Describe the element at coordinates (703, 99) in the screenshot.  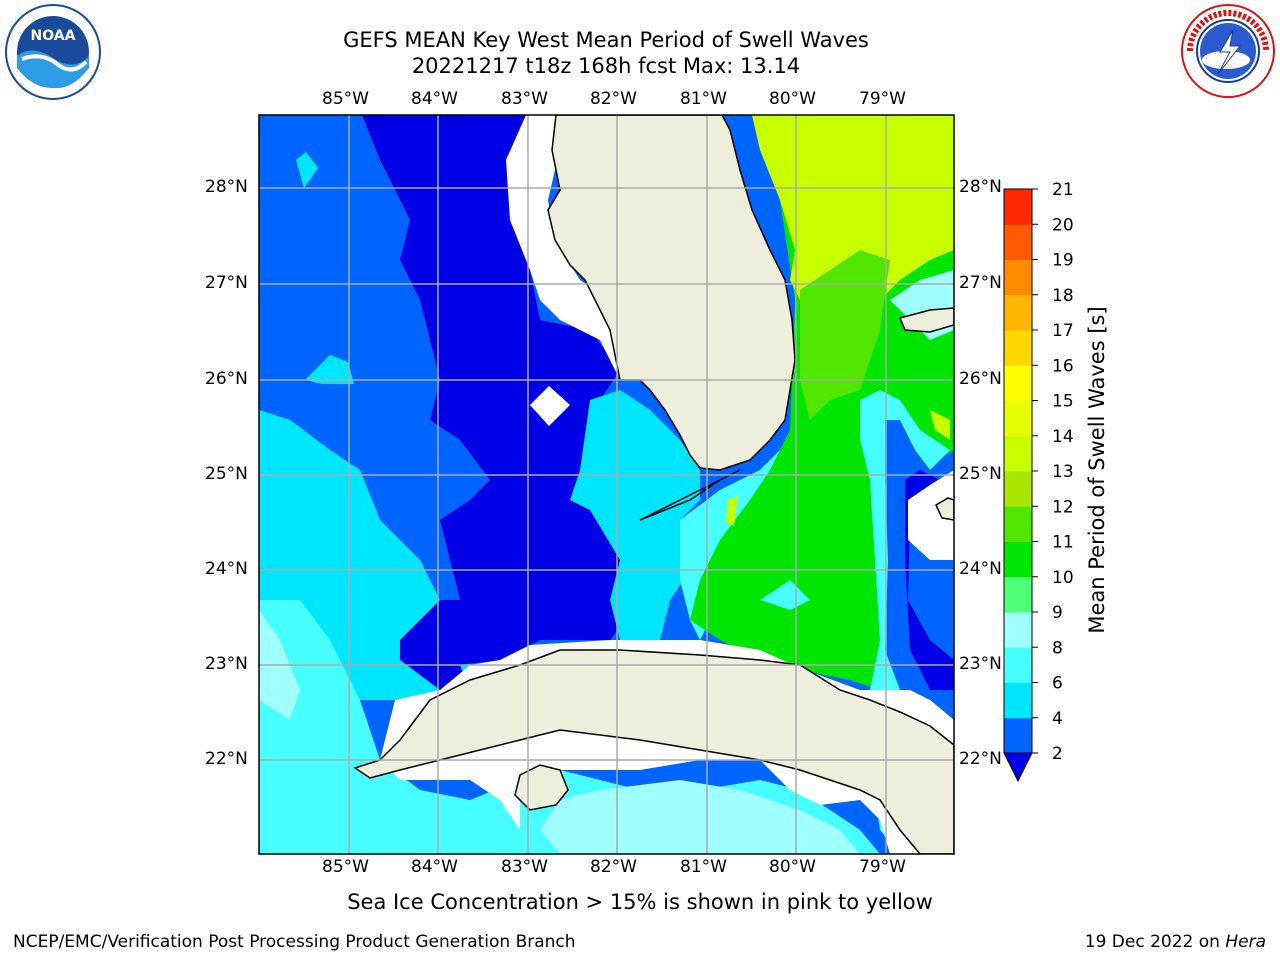
I see `lon-label-top: 81°W` at that location.